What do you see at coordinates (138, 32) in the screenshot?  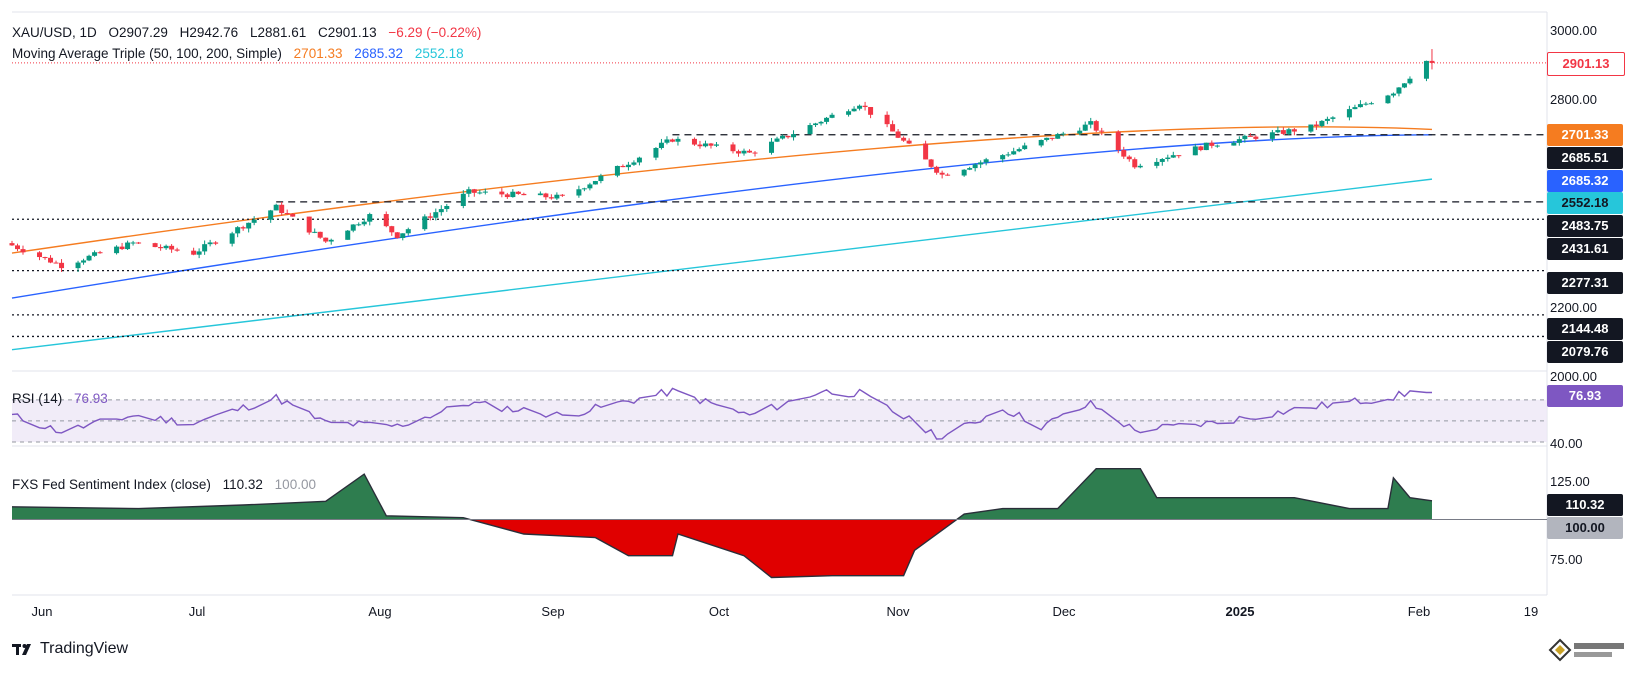 I see `open-value: O2907.29` at bounding box center [138, 32].